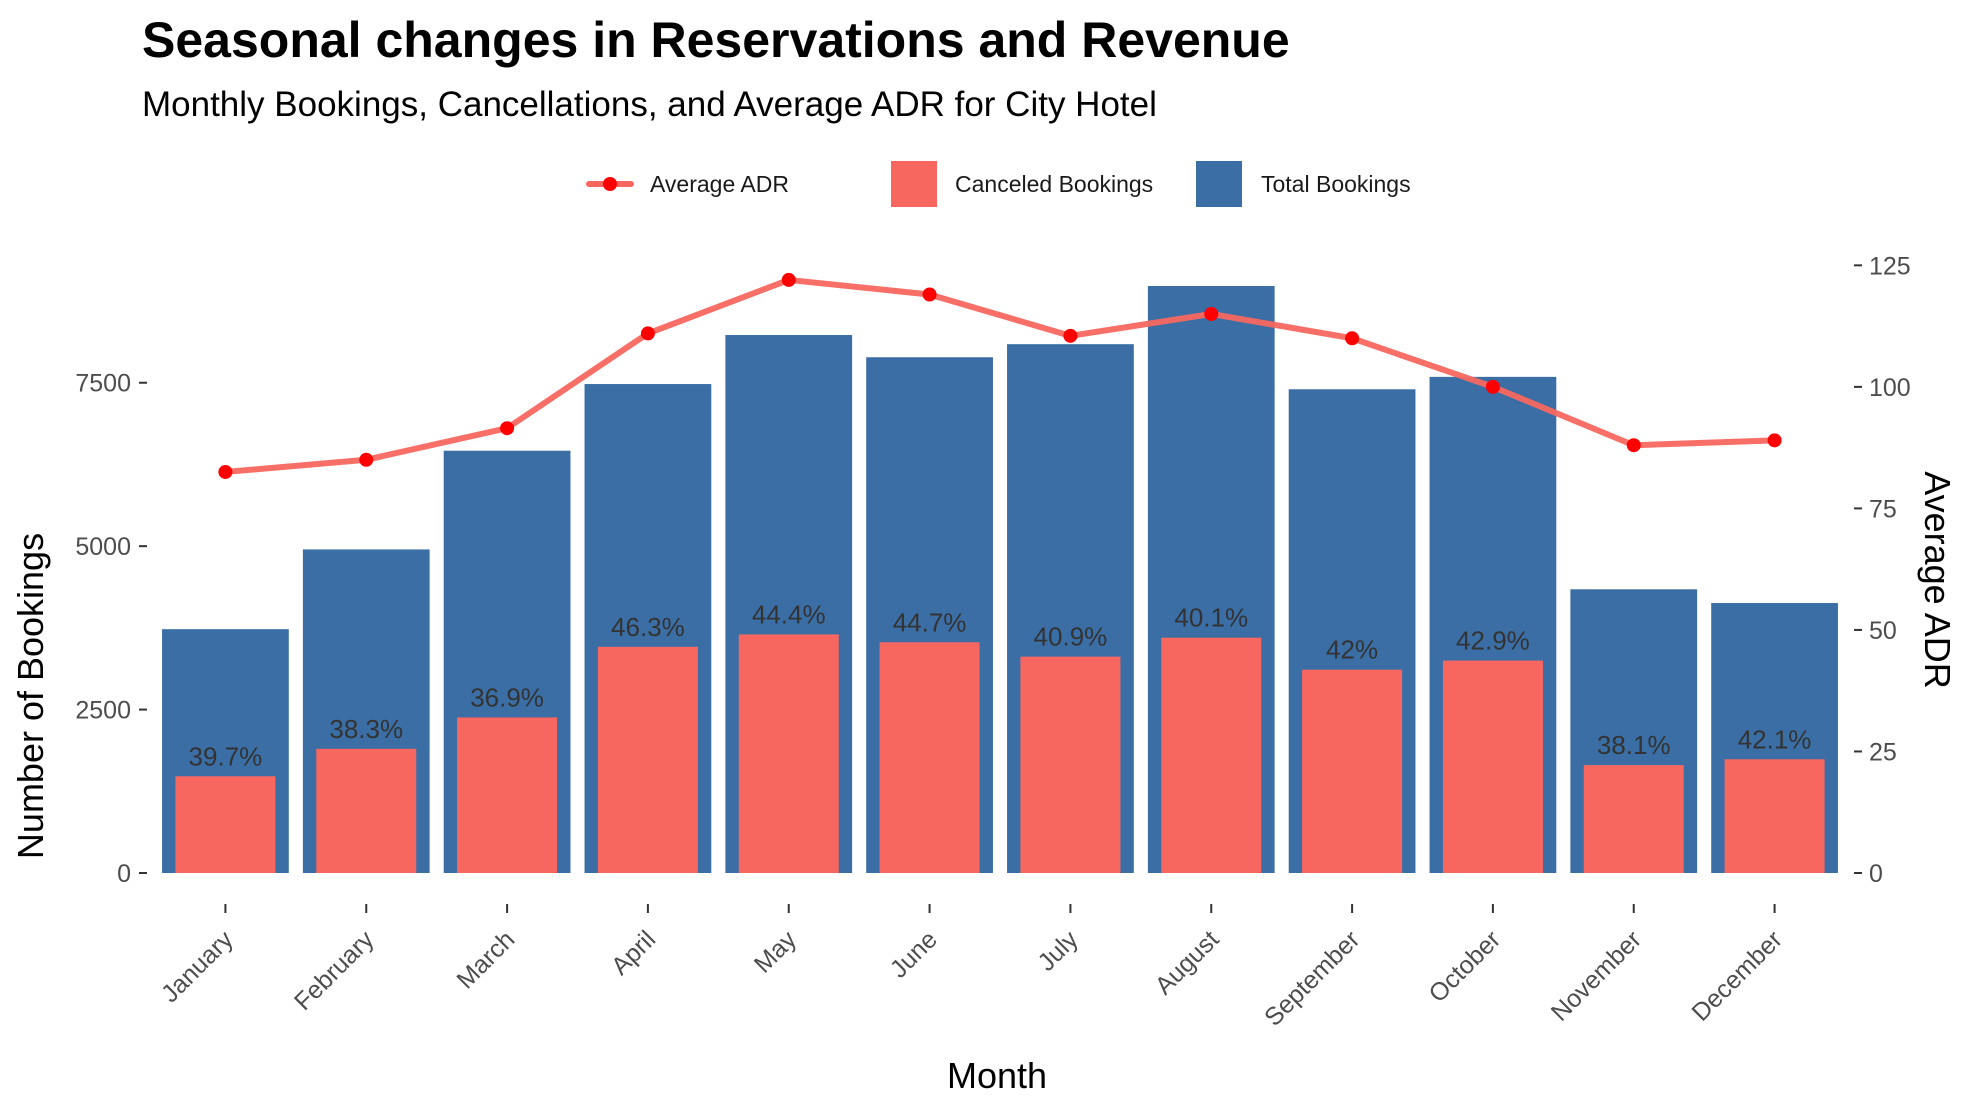  What do you see at coordinates (1219, 184) in the screenshot?
I see `legend-total-swatch` at bounding box center [1219, 184].